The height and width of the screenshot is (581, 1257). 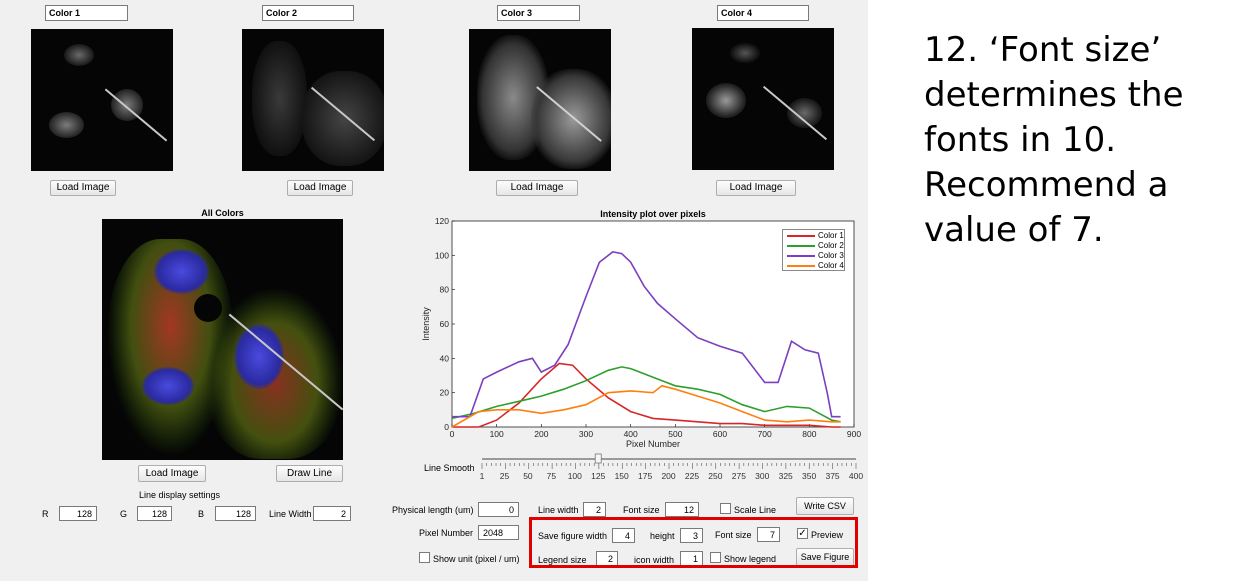 I want to click on slider-tick-label: 225, so click(x=692, y=476).